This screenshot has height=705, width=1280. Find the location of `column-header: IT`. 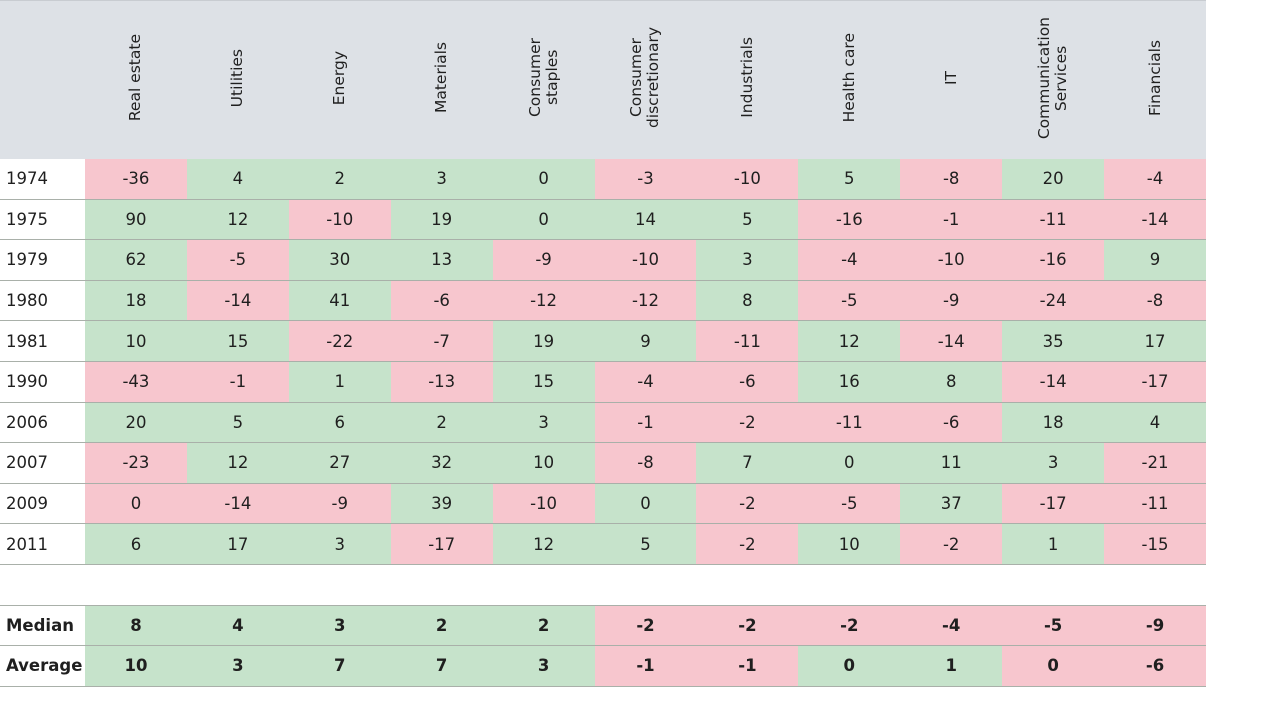

column-header: IT is located at coordinates (951, 79).